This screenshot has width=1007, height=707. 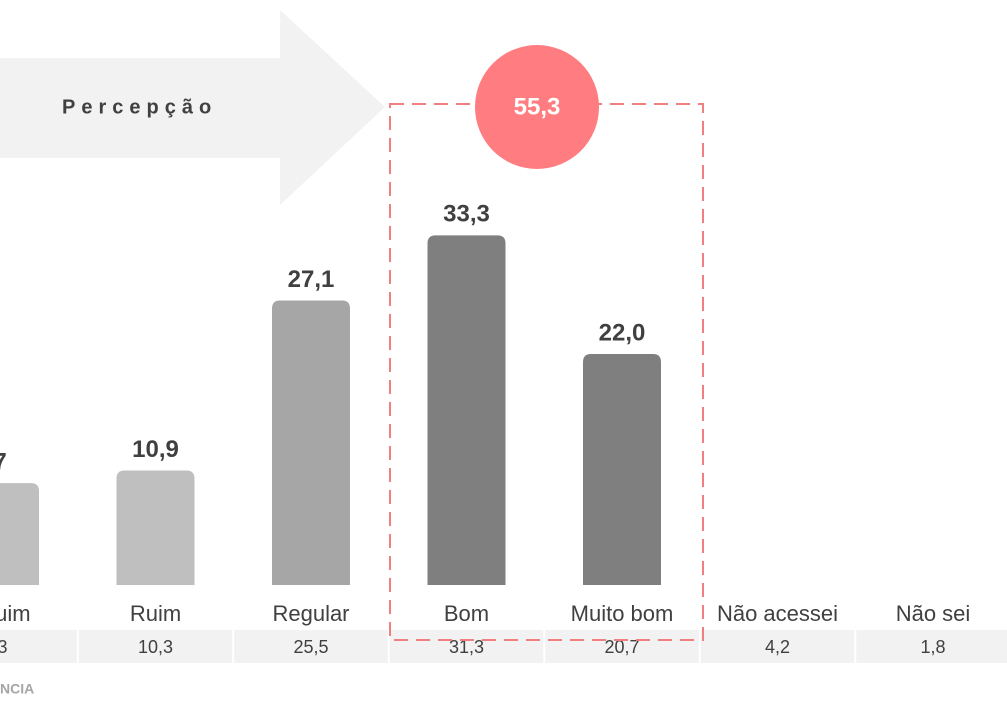 I want to click on table-value: 25,5, so click(x=310, y=647).